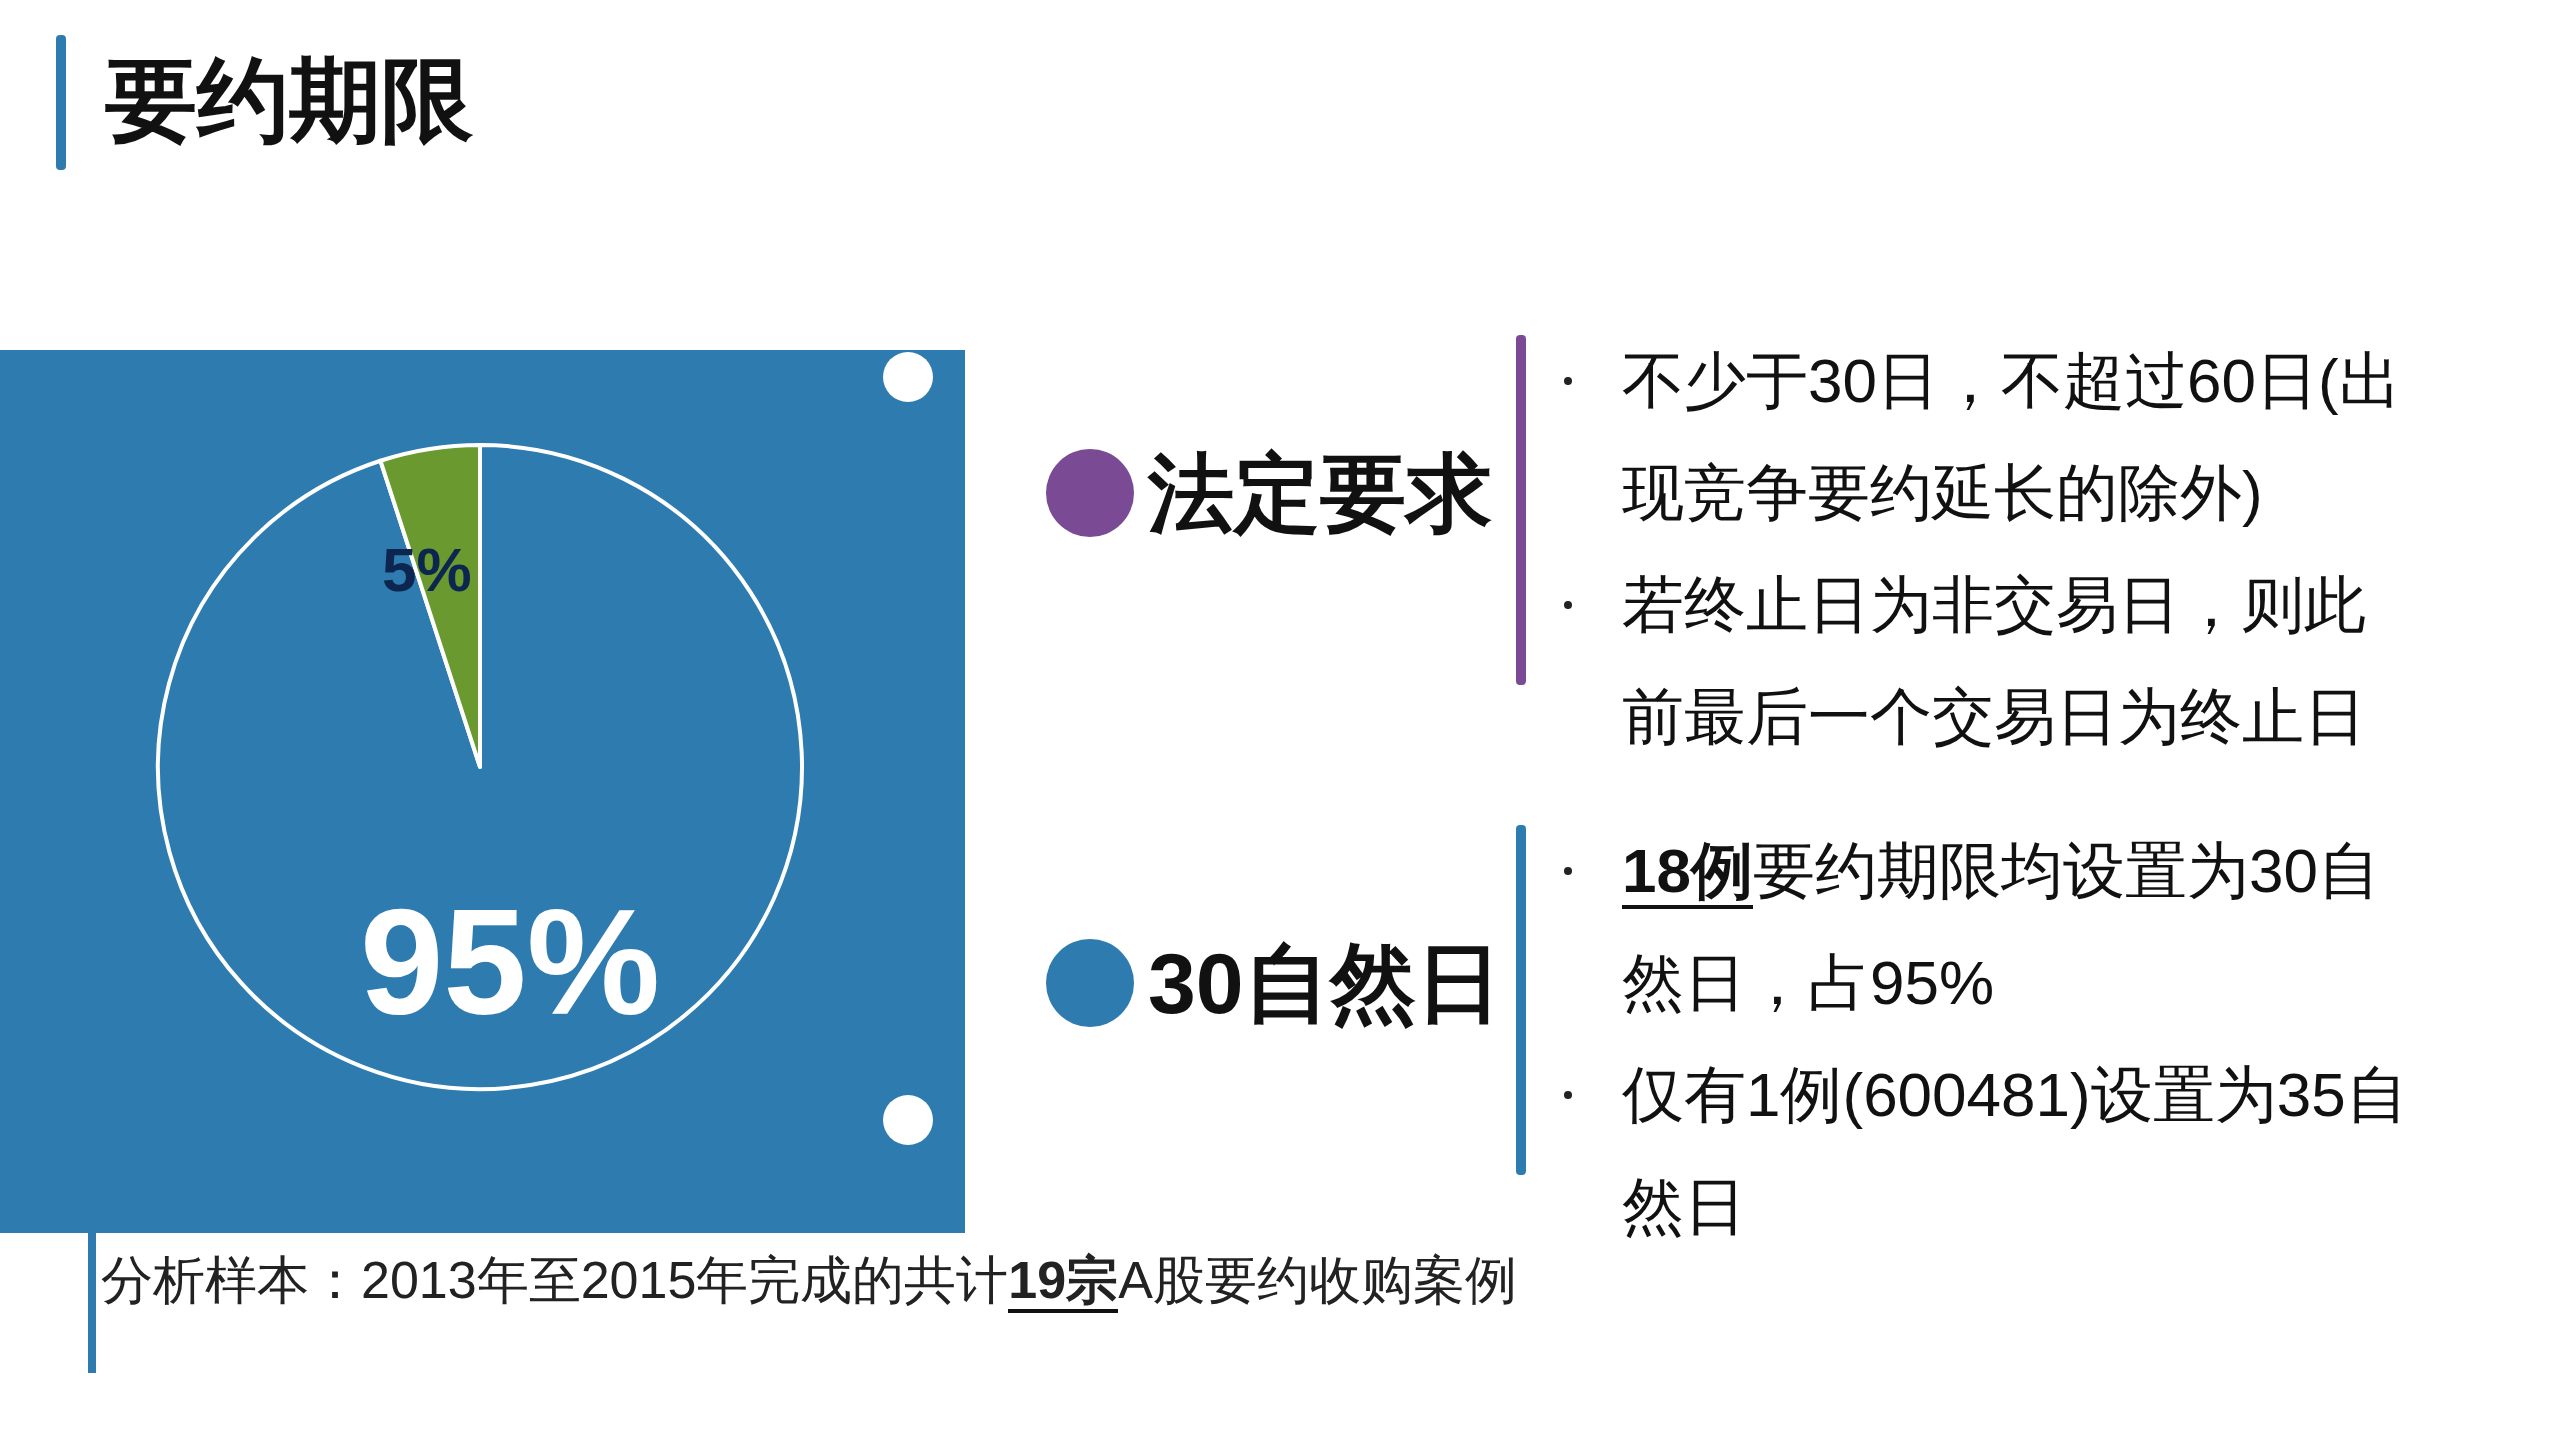 Image resolution: width=2560 pixels, height=1440 pixels. What do you see at coordinates (1994, 661) in the screenshot?
I see `text: 若终止日为非交易日，则此前最后一个交易日为终止日` at bounding box center [1994, 661].